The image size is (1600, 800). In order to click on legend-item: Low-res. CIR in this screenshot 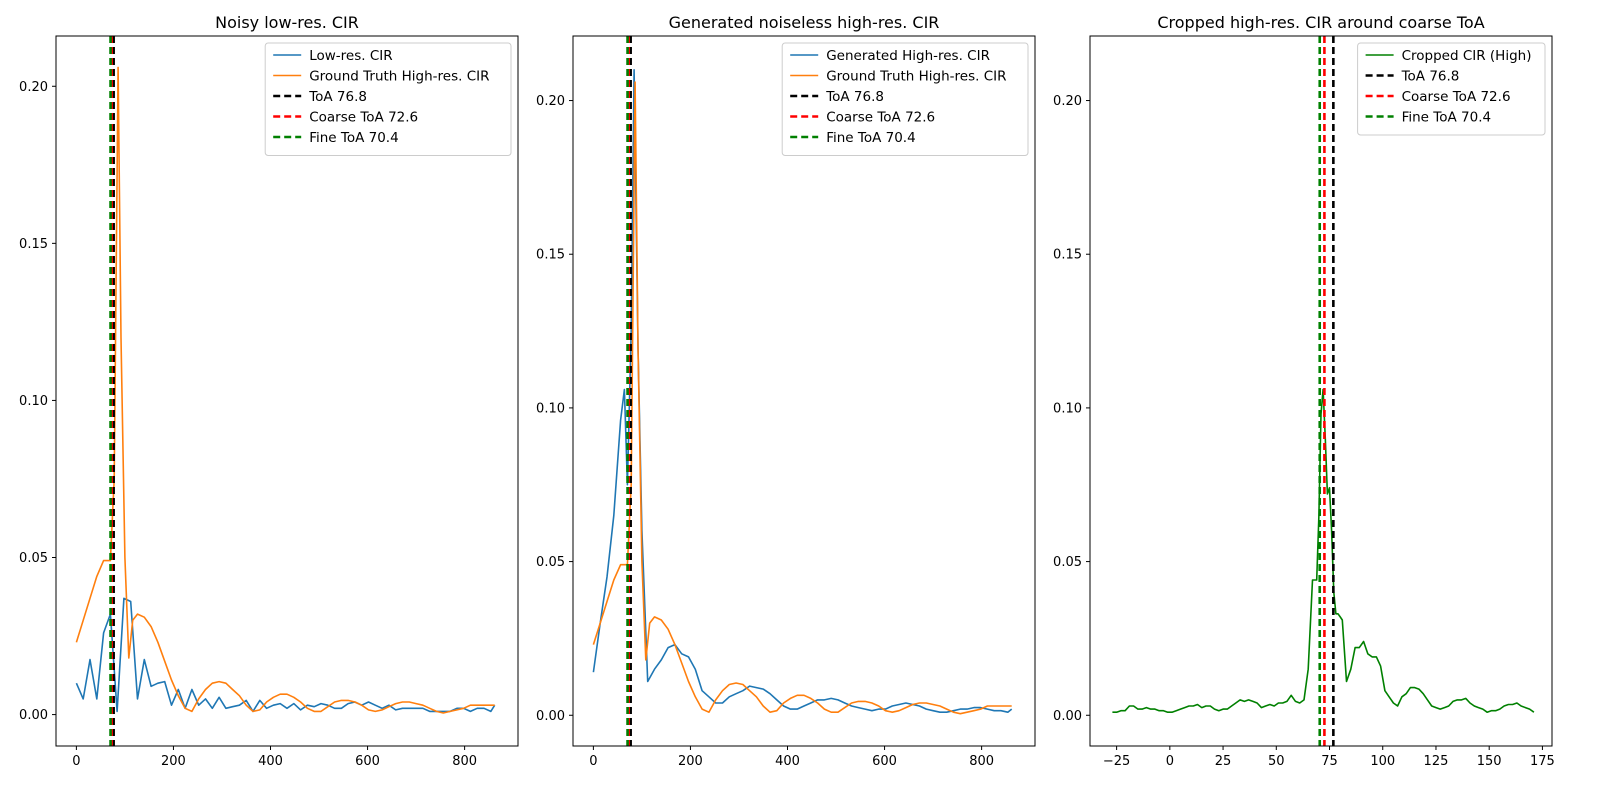, I will do `click(333, 56)`.